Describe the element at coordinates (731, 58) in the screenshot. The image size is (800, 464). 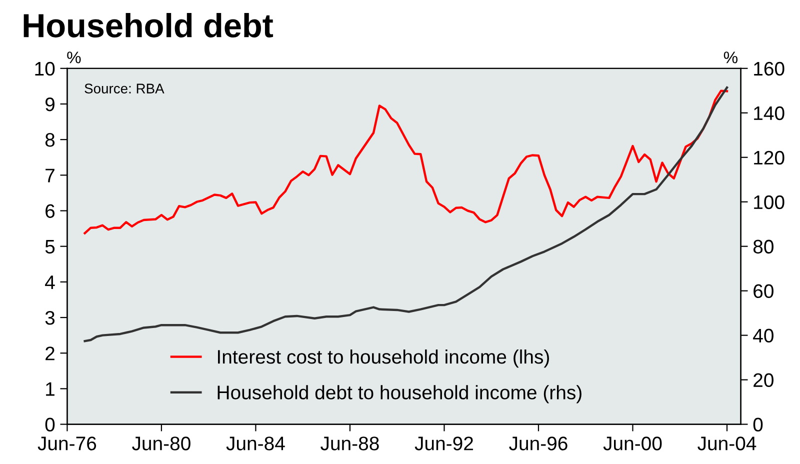
I see `y2-axis-title: %` at that location.